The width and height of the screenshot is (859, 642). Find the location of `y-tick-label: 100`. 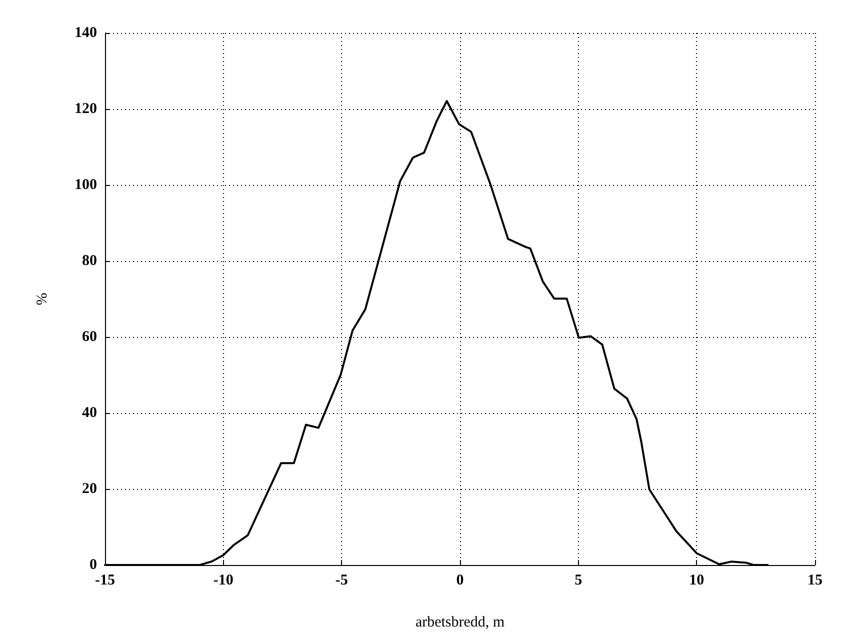

y-tick-label: 100 is located at coordinates (85, 185).